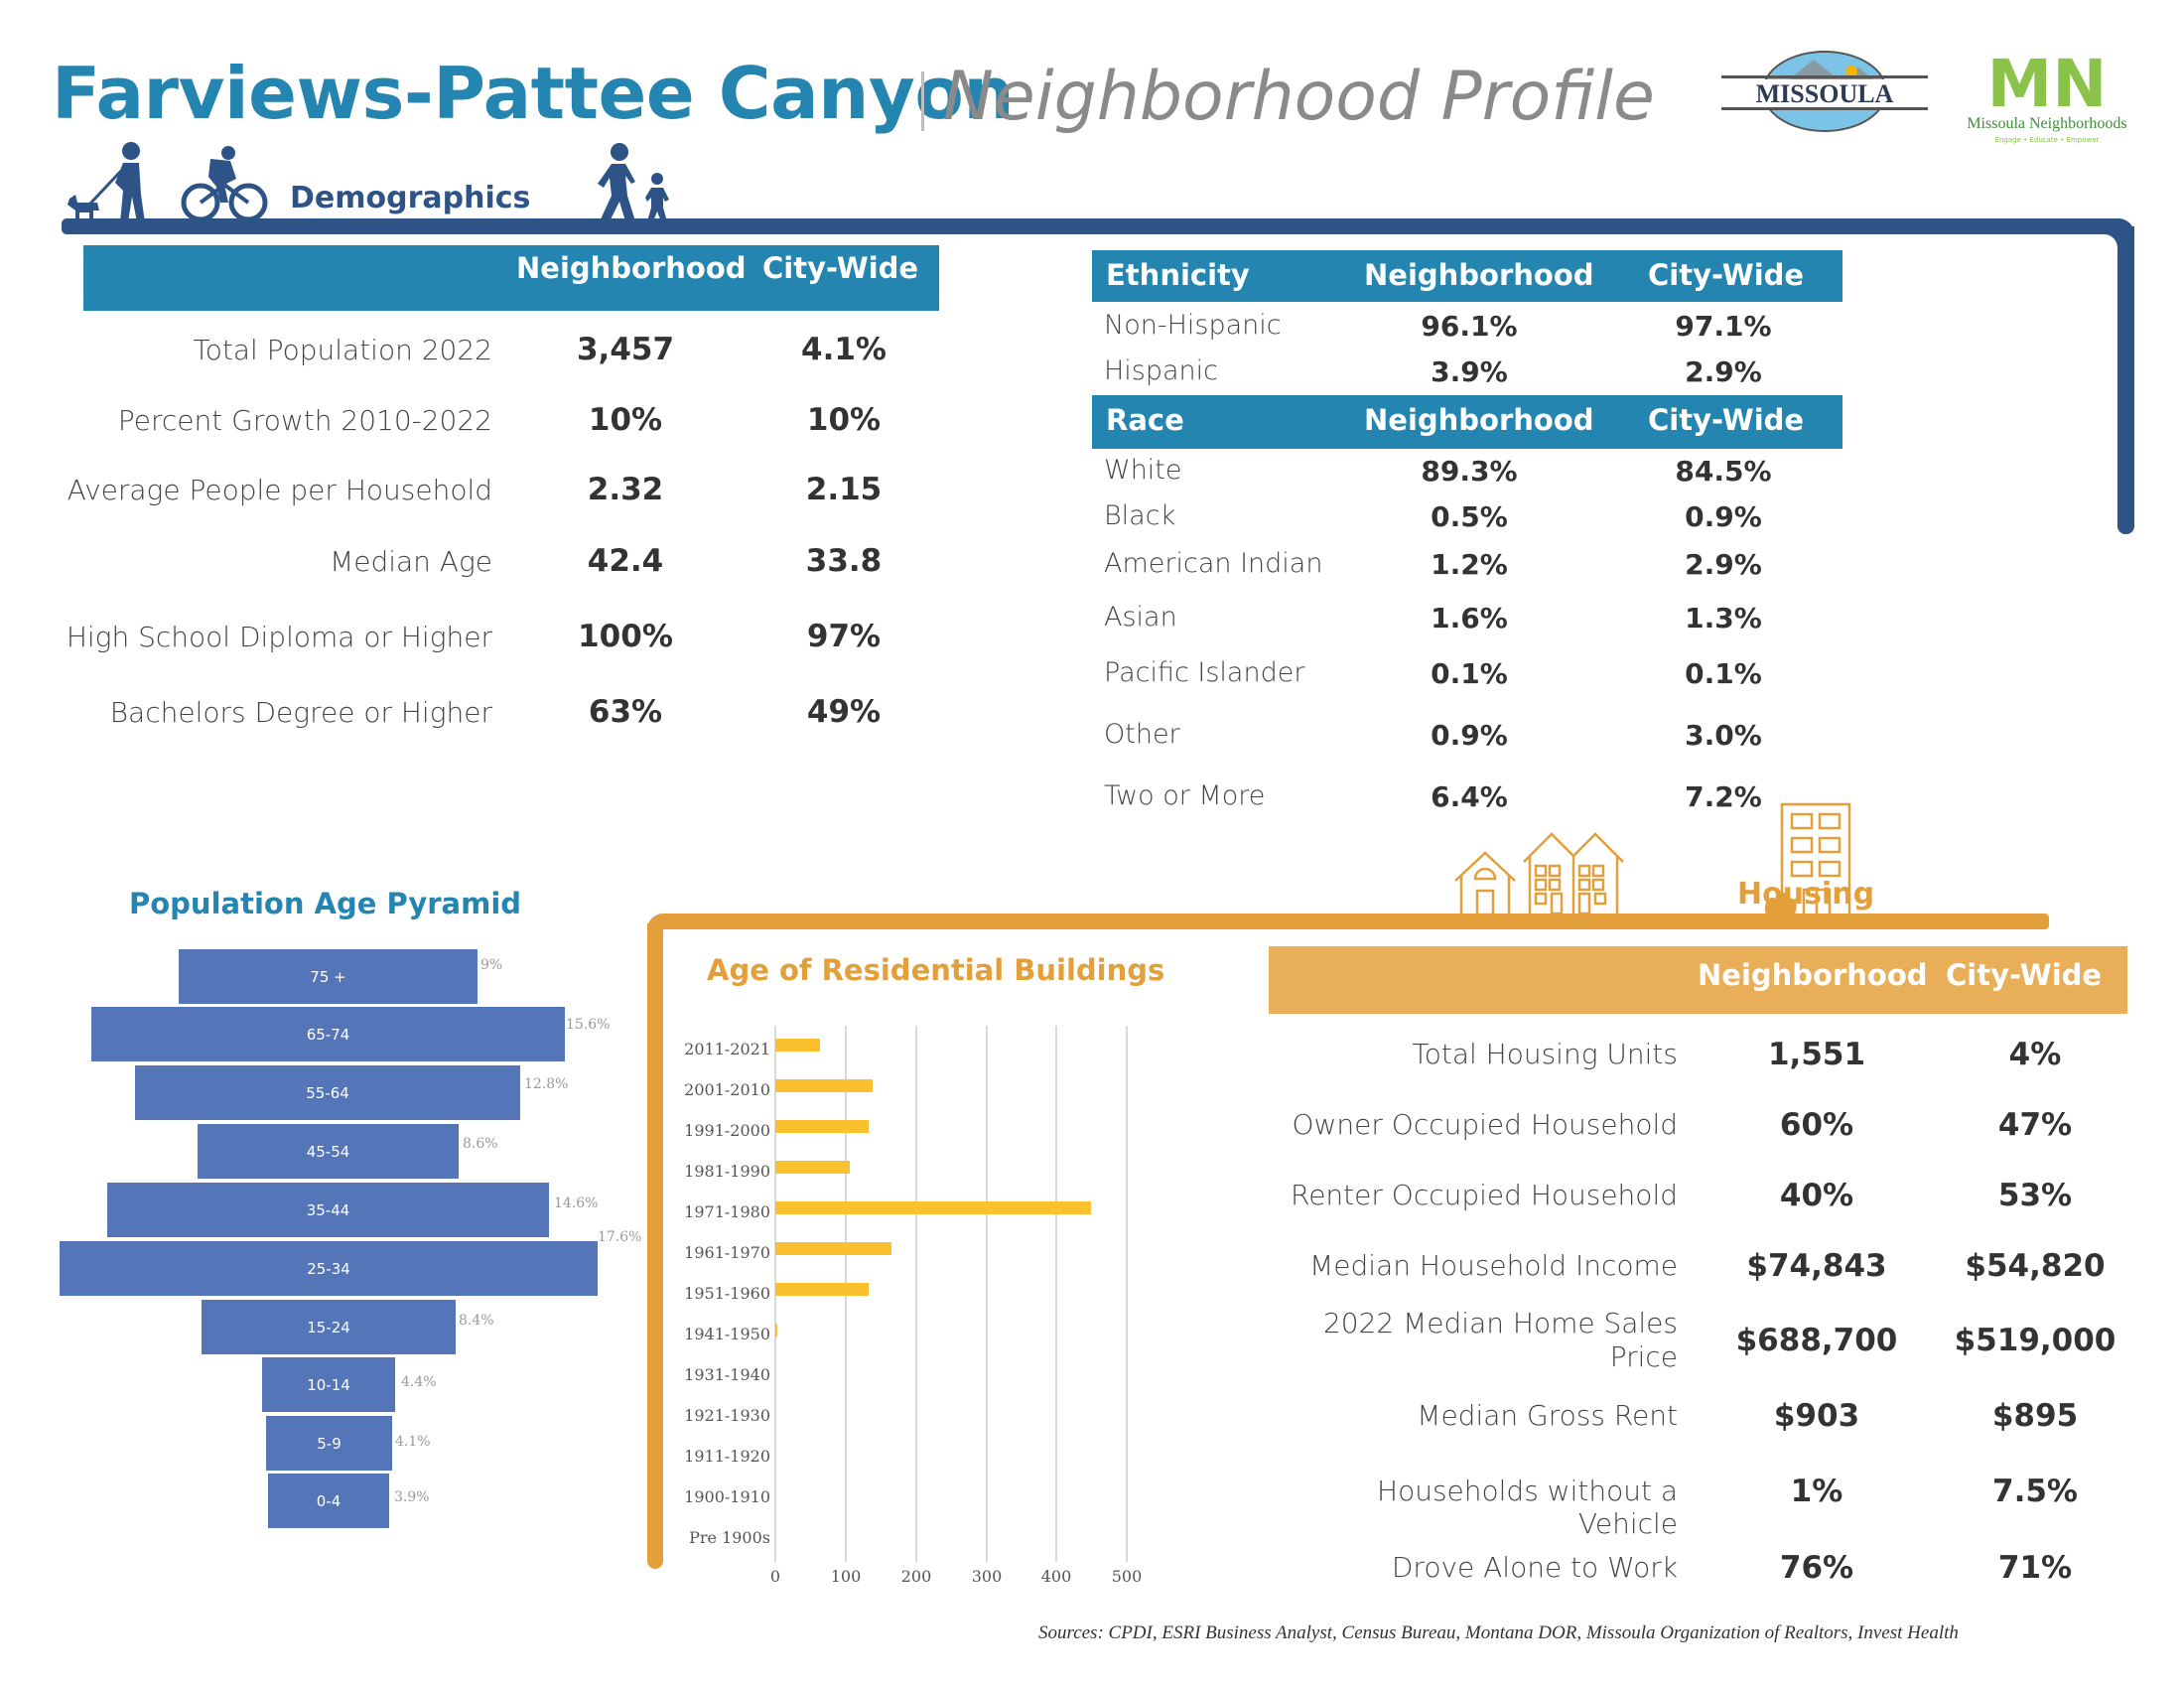 The image size is (2184, 1688). What do you see at coordinates (511, 278) in the screenshot?
I see `demographics-table-header: Neighborhood City-Wide` at bounding box center [511, 278].